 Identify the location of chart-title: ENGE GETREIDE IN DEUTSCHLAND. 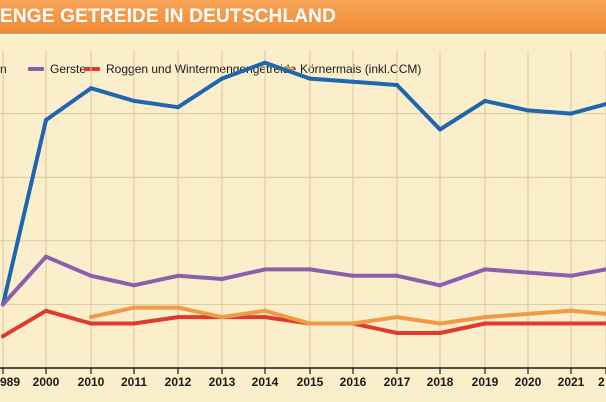
(168, 16).